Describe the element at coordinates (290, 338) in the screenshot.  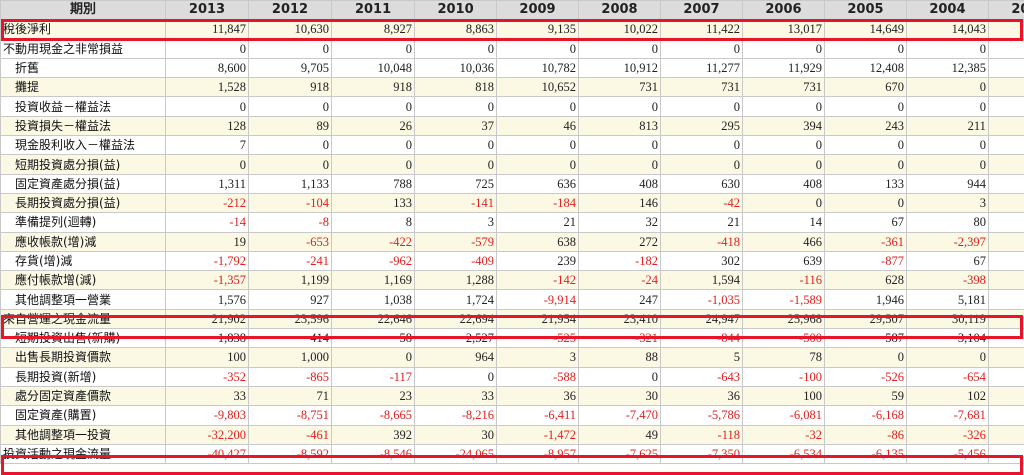
I see `value-cell: 414` at that location.